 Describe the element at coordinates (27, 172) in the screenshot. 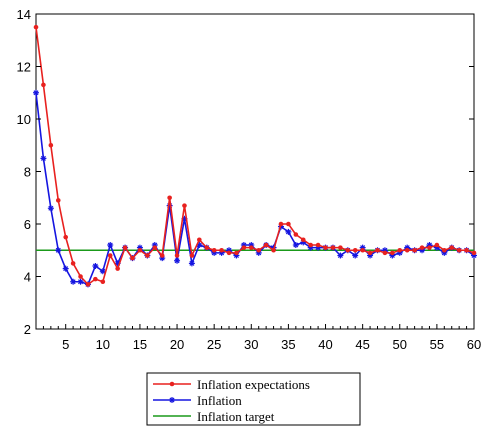

I see `y-tick-label: 8` at that location.